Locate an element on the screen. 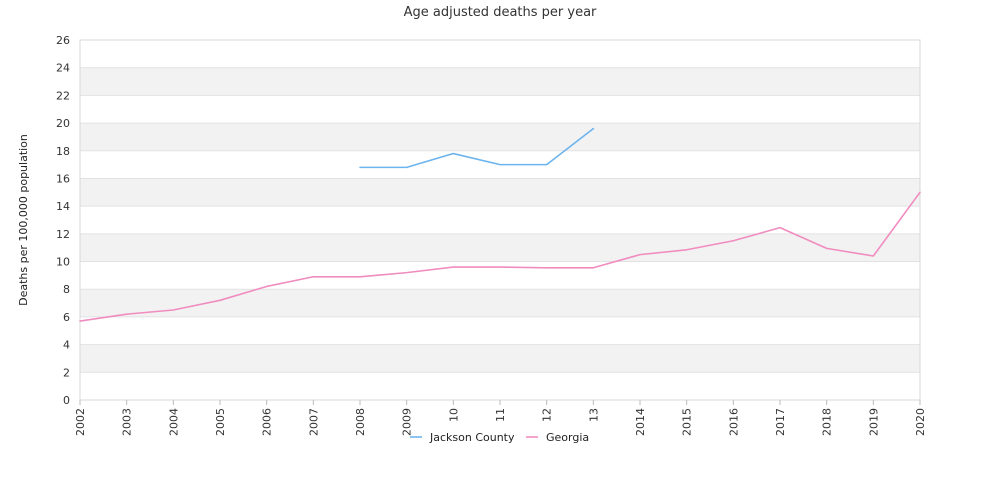 The height and width of the screenshot is (500, 1000). x-tick-label: 10 is located at coordinates (453, 415).